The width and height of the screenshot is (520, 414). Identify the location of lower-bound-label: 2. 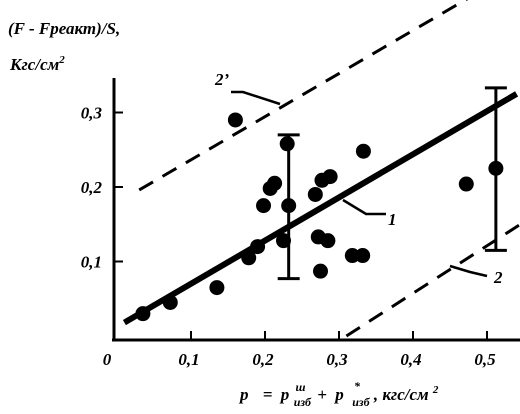
(498, 277).